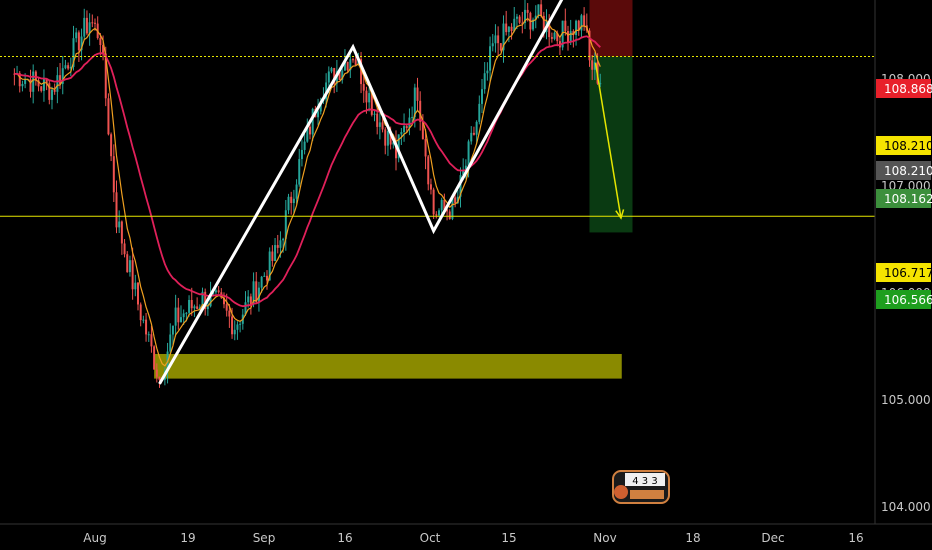 Image resolution: width=932 pixels, height=550 pixels. Describe the element at coordinates (904, 170) in the screenshot. I see `price-label-108.210: 108.210` at that location.